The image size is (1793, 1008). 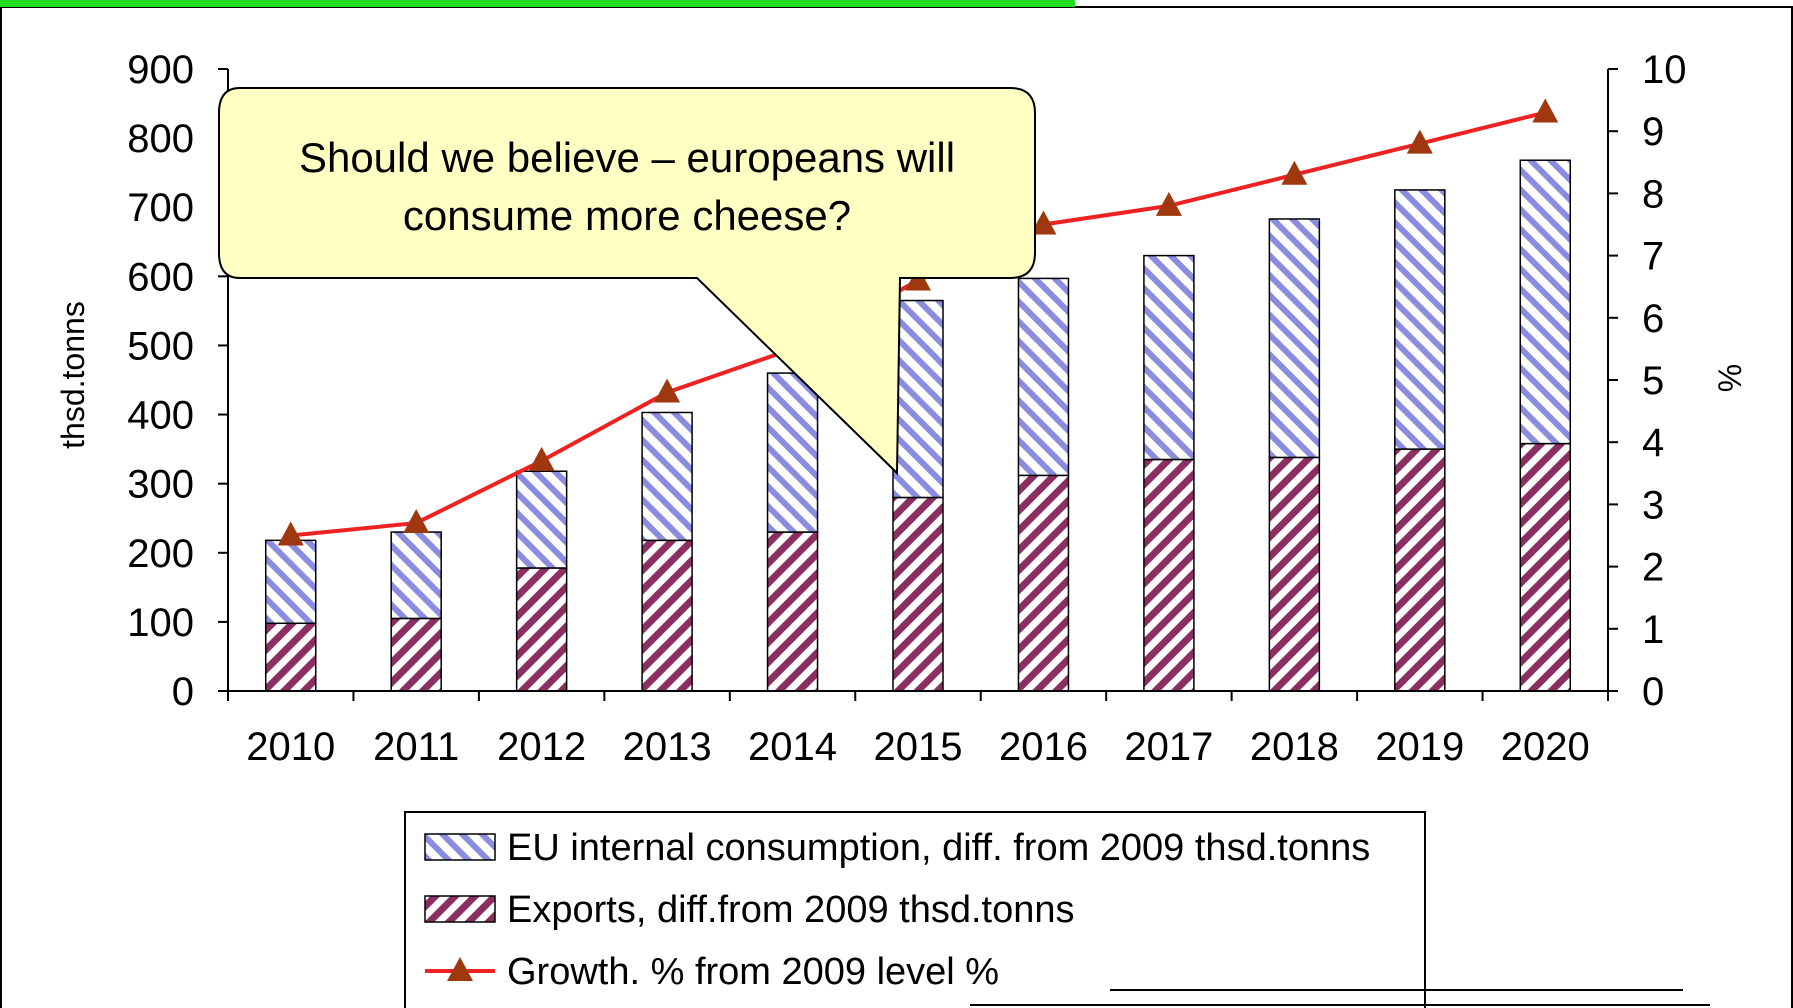 What do you see at coordinates (160, 208) in the screenshot?
I see `y-tick-label-700: 700` at bounding box center [160, 208].